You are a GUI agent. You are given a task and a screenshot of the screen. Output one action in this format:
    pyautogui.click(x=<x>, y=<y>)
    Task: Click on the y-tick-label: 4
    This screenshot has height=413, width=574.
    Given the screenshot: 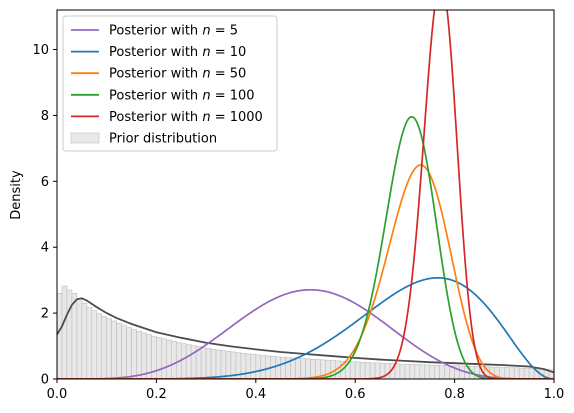 What is the action you would take?
    pyautogui.click(x=45, y=248)
    